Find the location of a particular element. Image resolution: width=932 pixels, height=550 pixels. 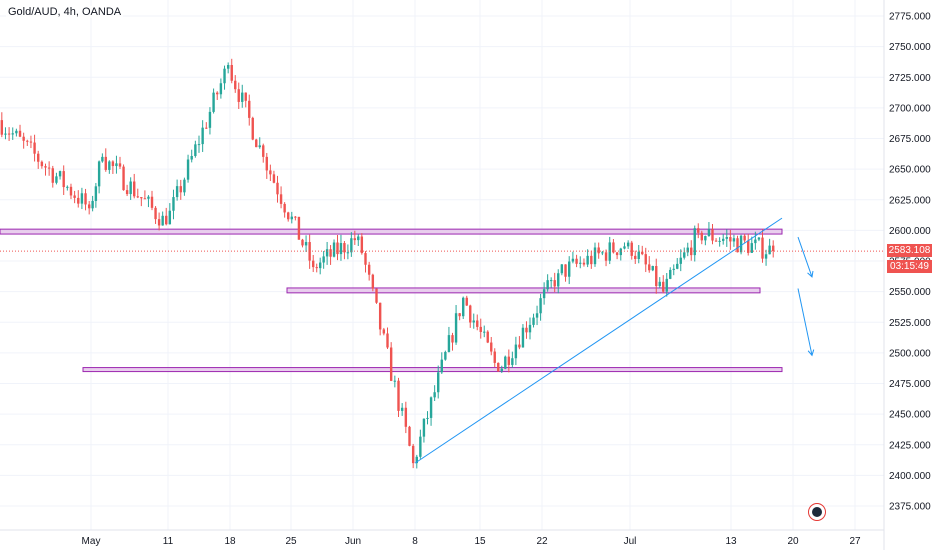

time-tick-label: May is located at coordinates (91, 541).